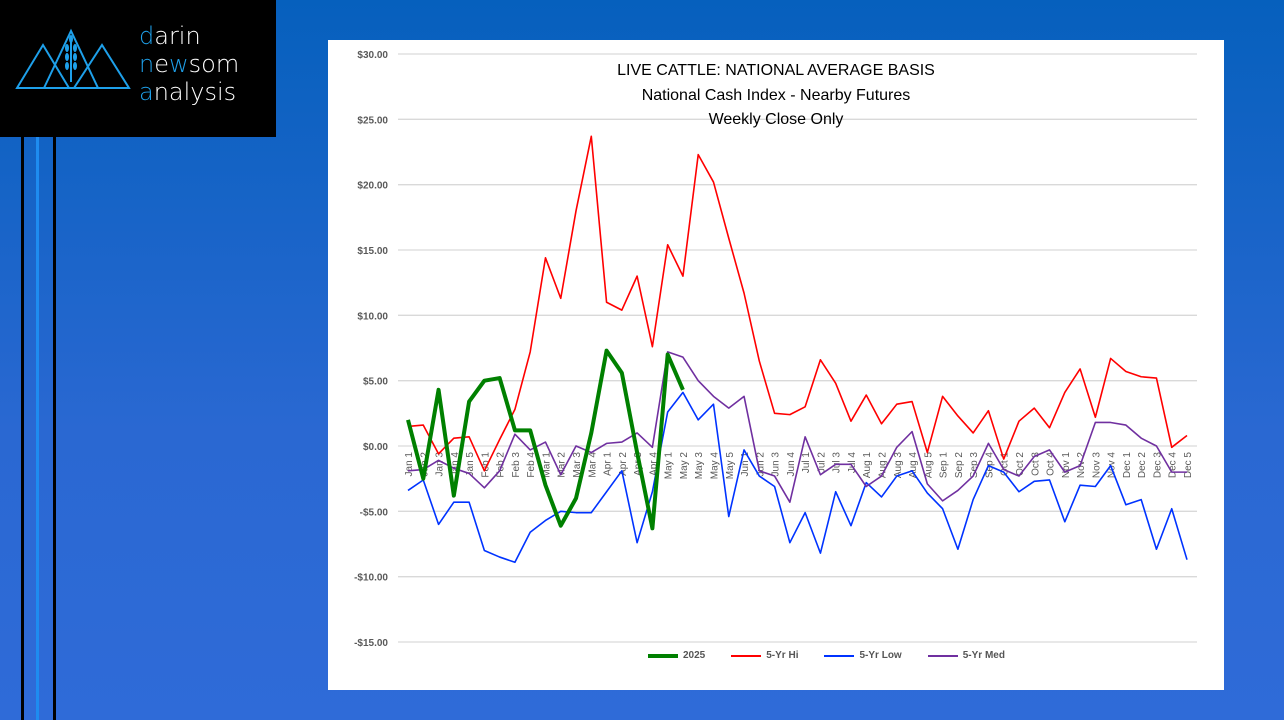 This screenshot has width=1284, height=720. What do you see at coordinates (745, 464) in the screenshot?
I see `x-tick-label: Jun 1` at bounding box center [745, 464].